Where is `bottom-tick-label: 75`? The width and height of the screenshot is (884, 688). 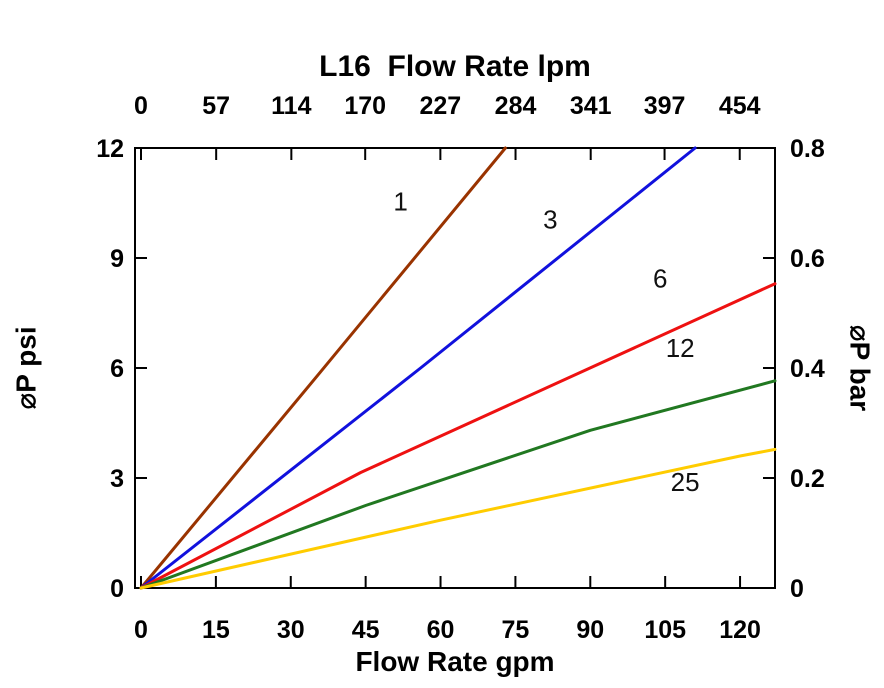
bottom-tick-label: 75 is located at coordinates (516, 630).